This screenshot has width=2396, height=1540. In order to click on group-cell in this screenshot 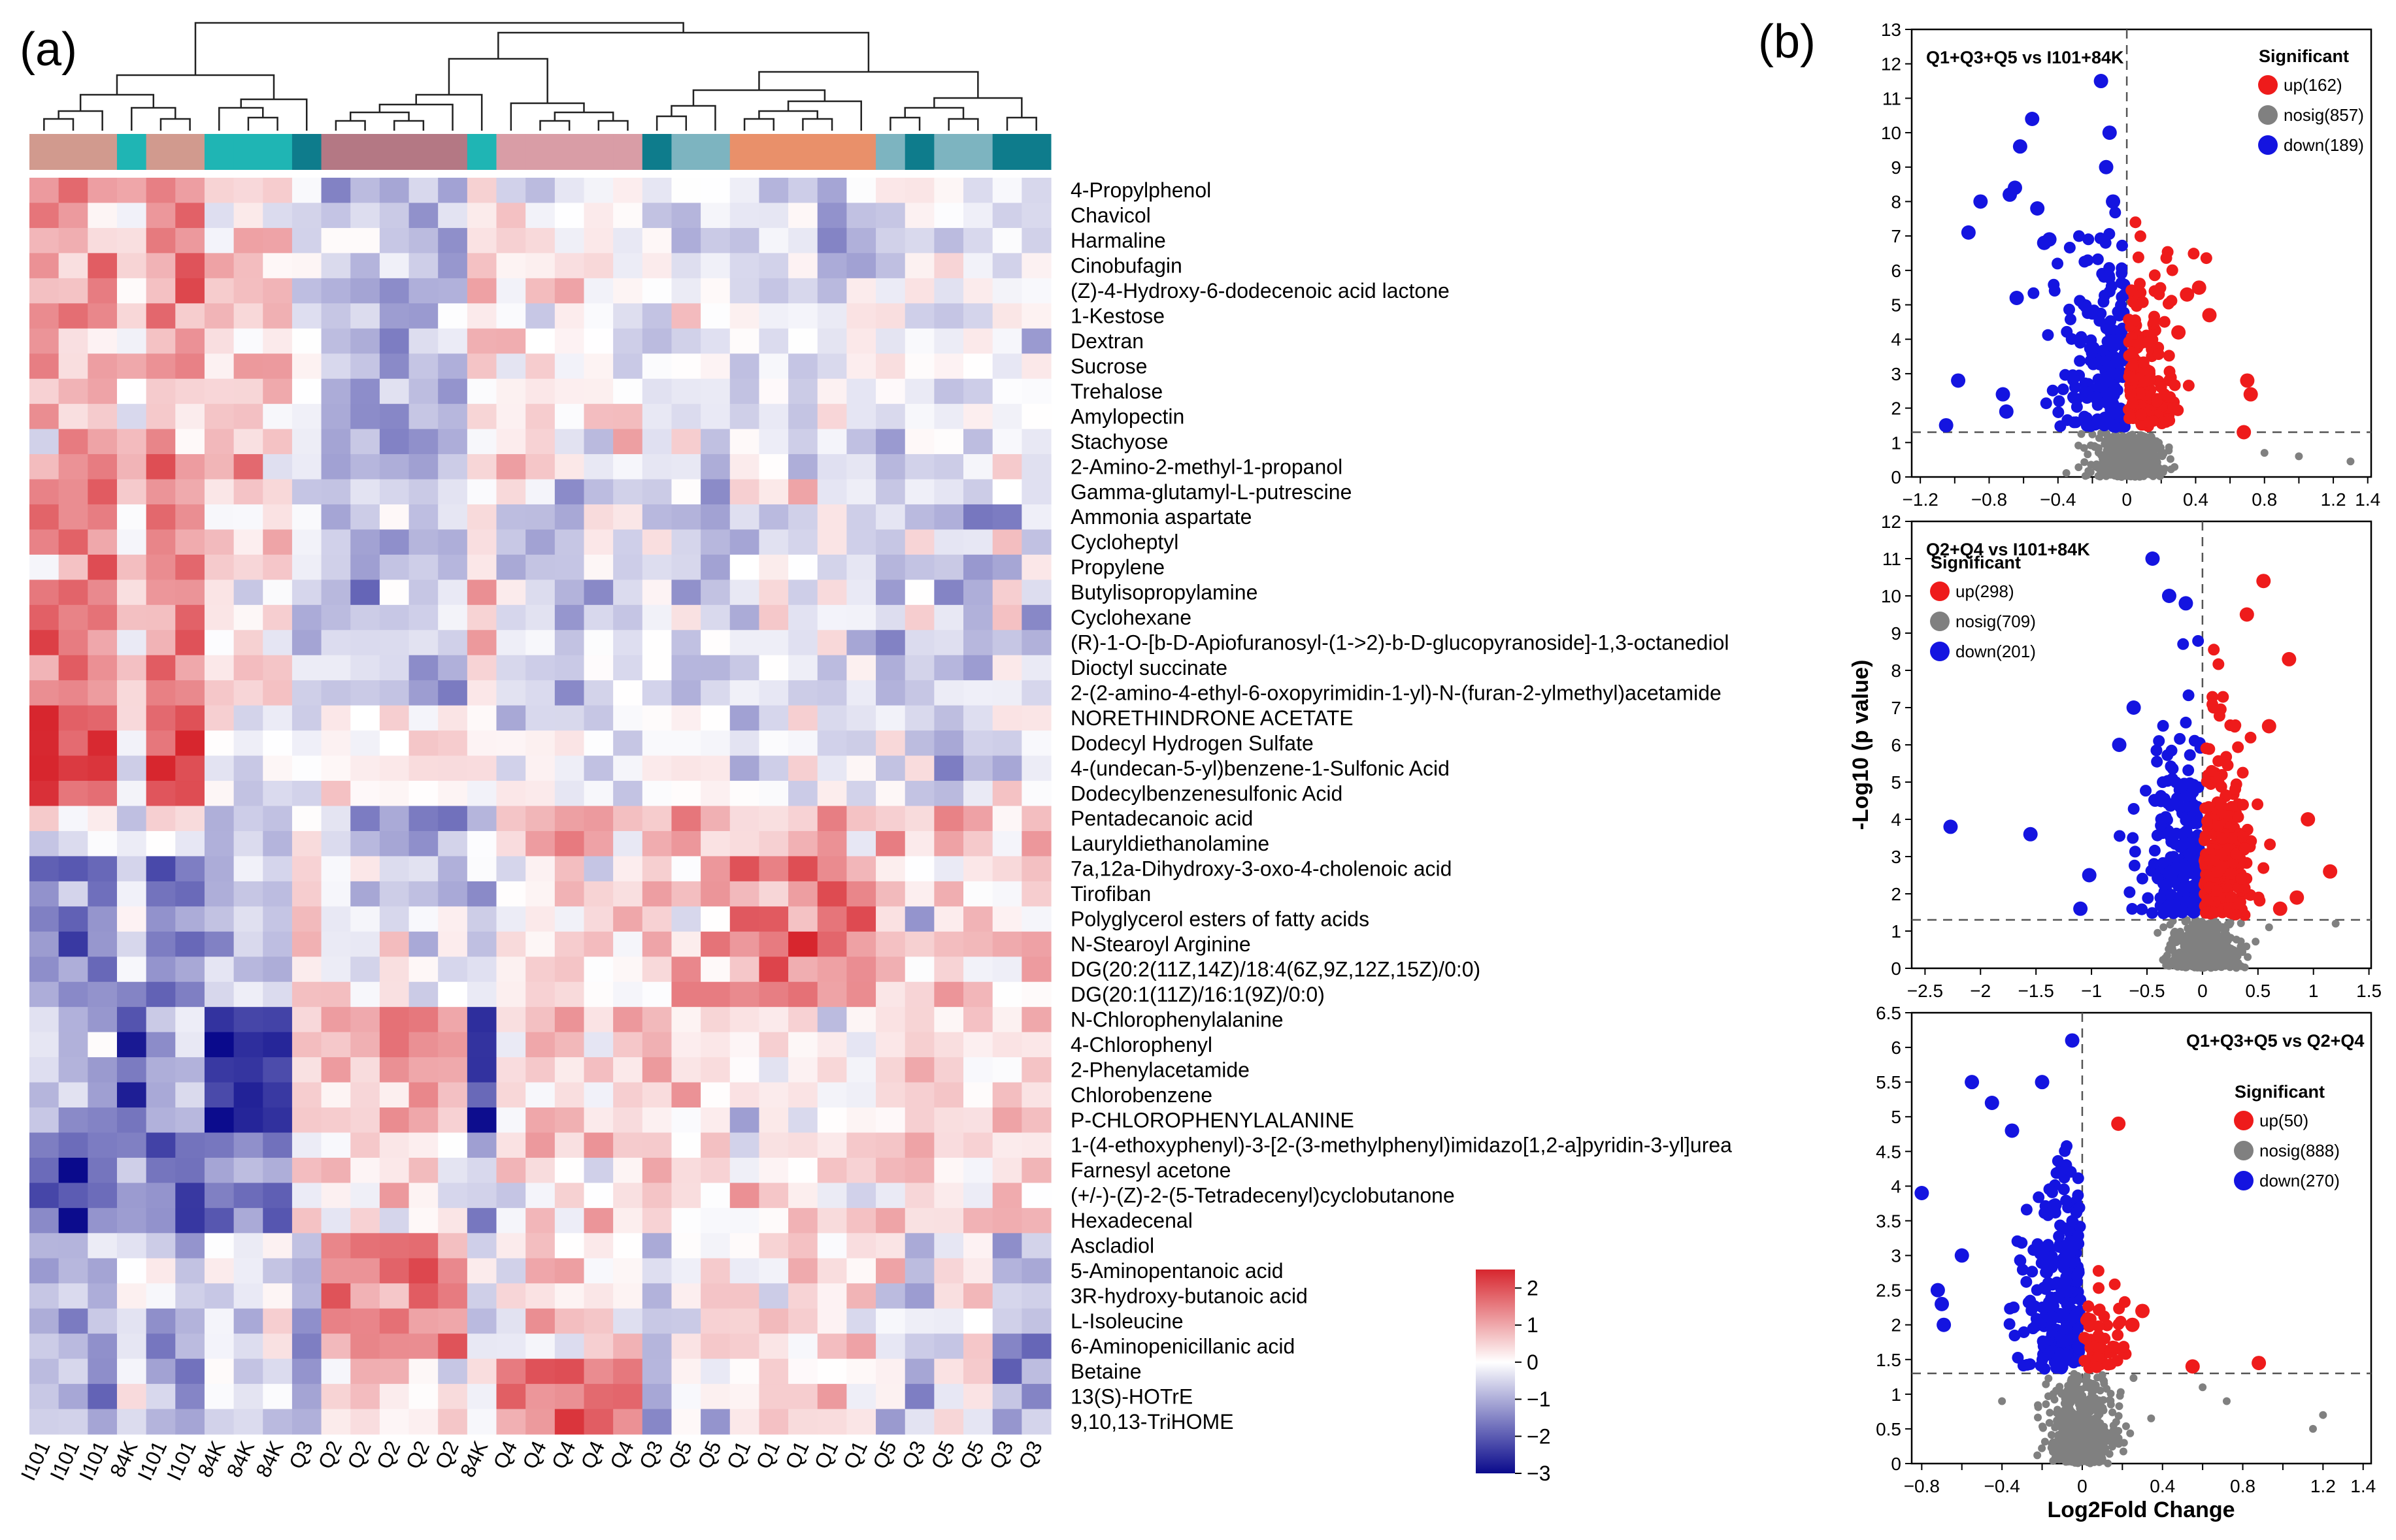, I will do `click(861, 152)`.